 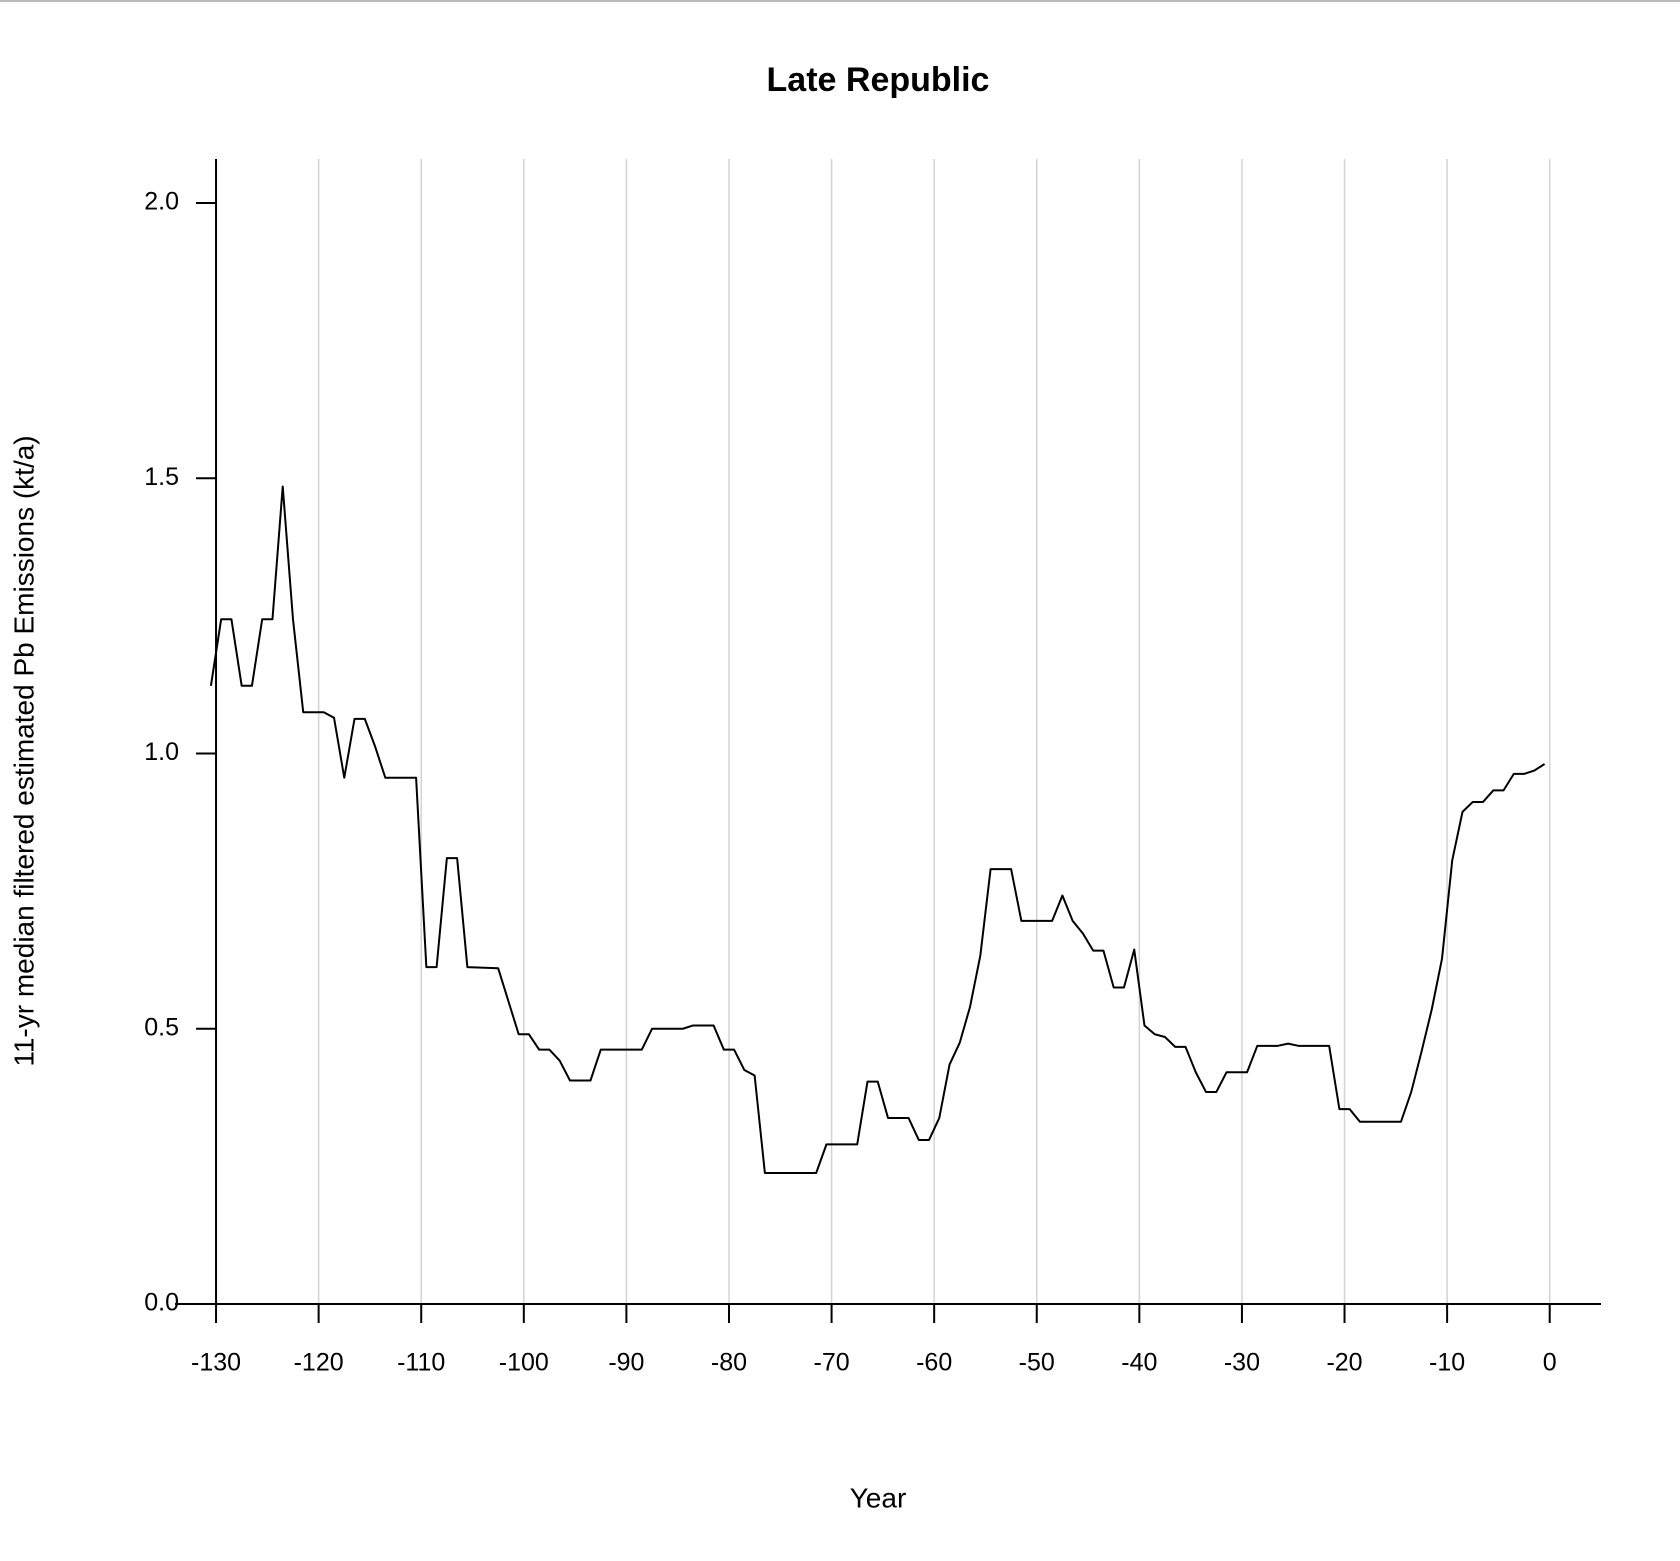 What do you see at coordinates (161, 1303) in the screenshot?
I see `y-tick-label: 0.0` at bounding box center [161, 1303].